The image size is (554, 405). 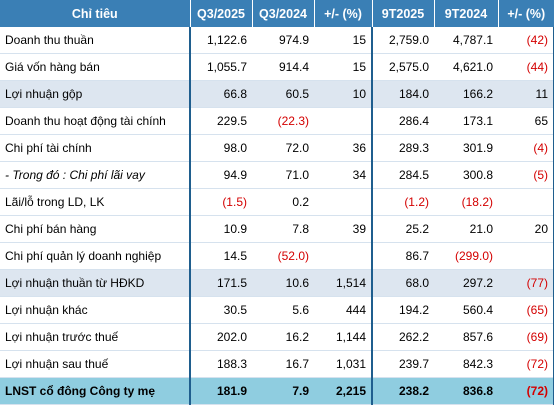 I want to click on header-q3-2024: Q3/2024, so click(x=283, y=13).